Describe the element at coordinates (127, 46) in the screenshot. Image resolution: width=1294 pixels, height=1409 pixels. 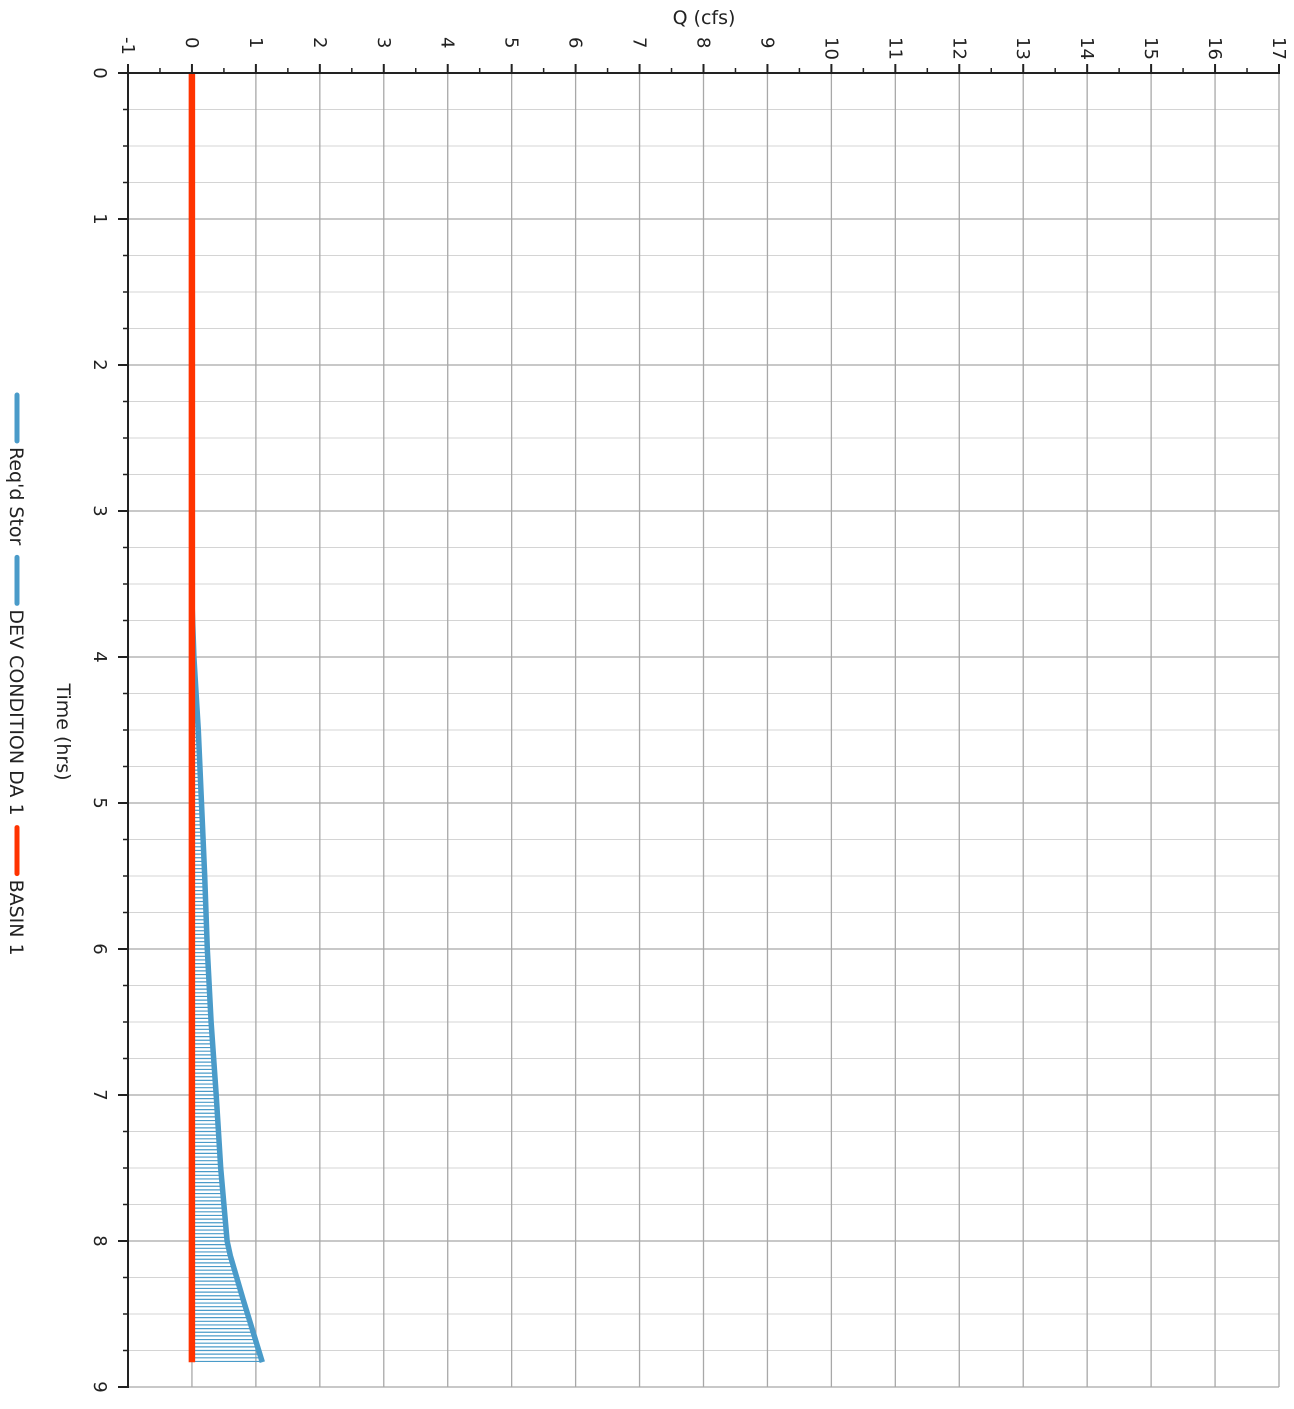
I see `q-tick-label: -1` at that location.